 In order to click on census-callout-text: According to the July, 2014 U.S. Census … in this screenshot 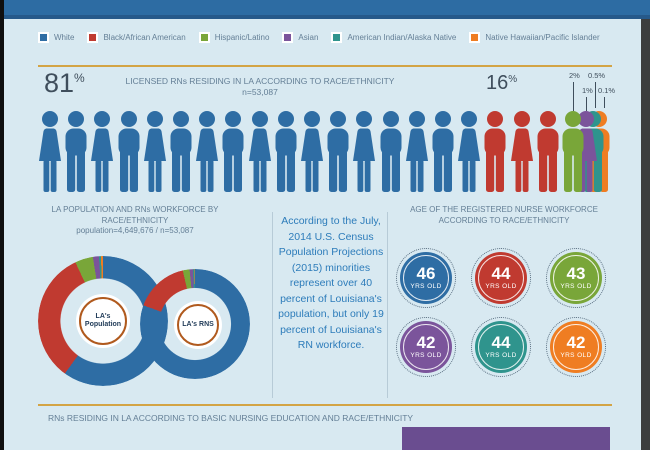, I will do `click(331, 283)`.